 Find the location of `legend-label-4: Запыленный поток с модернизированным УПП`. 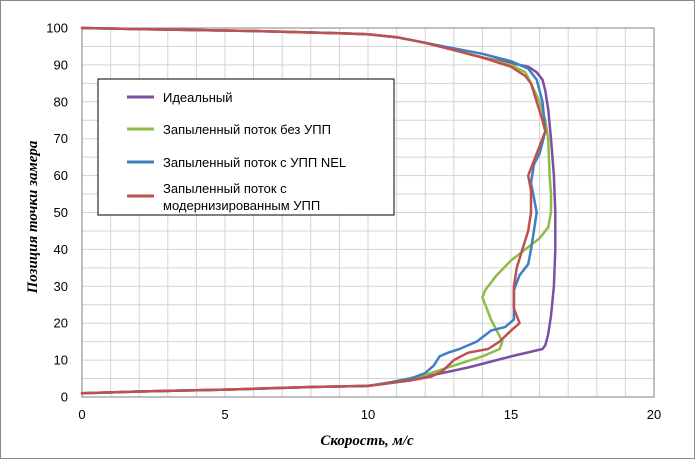

legend-label-4: Запыленный поток с модернизированным УПП is located at coordinates (241, 197).